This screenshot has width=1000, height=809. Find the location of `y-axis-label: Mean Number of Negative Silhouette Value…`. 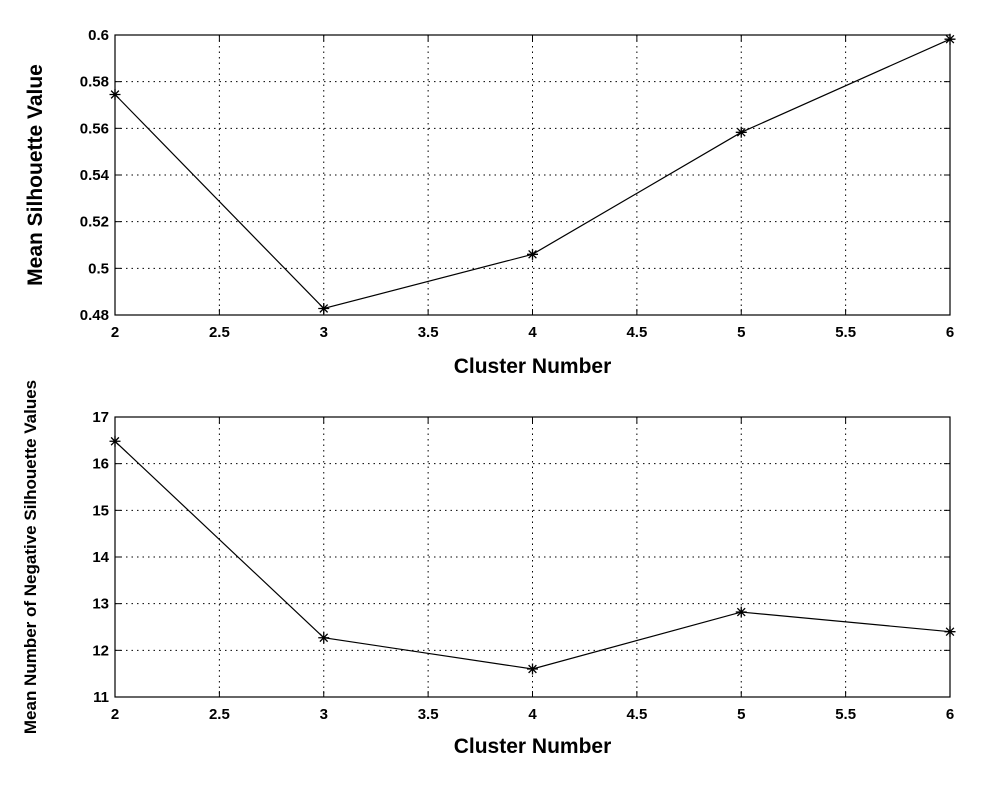

y-axis-label: Mean Number of Negative Silhouette Value… is located at coordinates (30, 557).